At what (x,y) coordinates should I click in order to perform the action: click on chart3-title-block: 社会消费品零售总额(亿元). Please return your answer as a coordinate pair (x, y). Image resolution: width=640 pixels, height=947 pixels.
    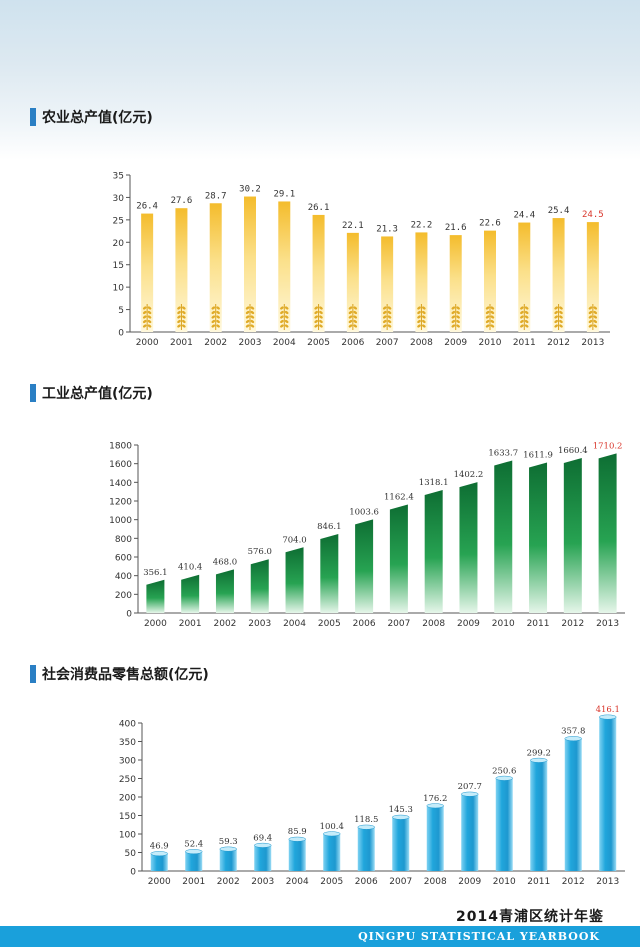
    Looking at the image, I should click on (119, 674).